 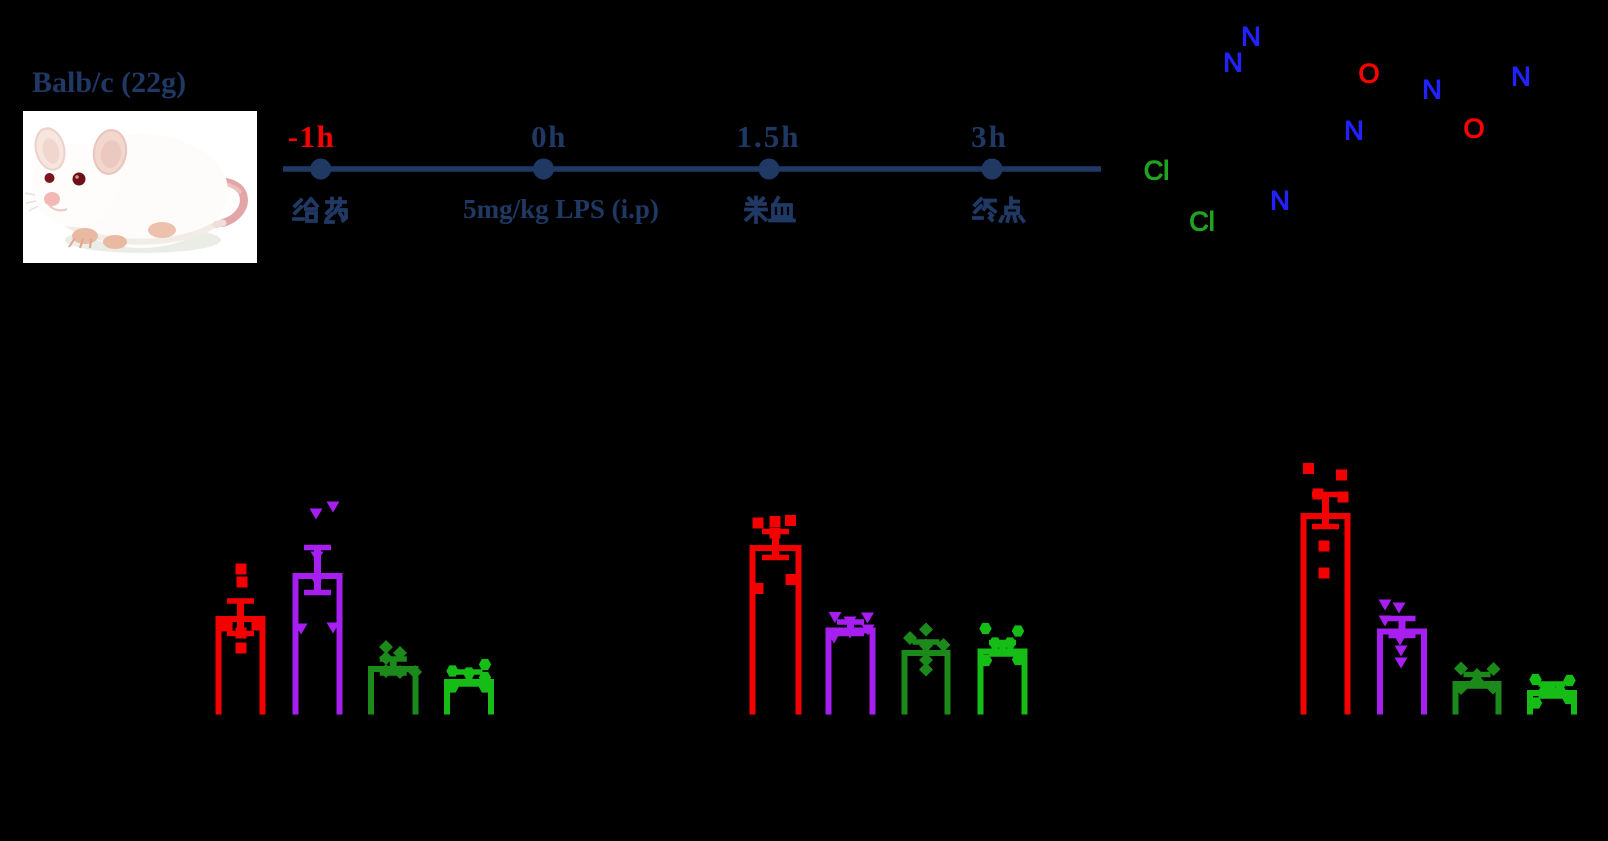 I want to click on svg-text: 1.5h, so click(x=769, y=136).